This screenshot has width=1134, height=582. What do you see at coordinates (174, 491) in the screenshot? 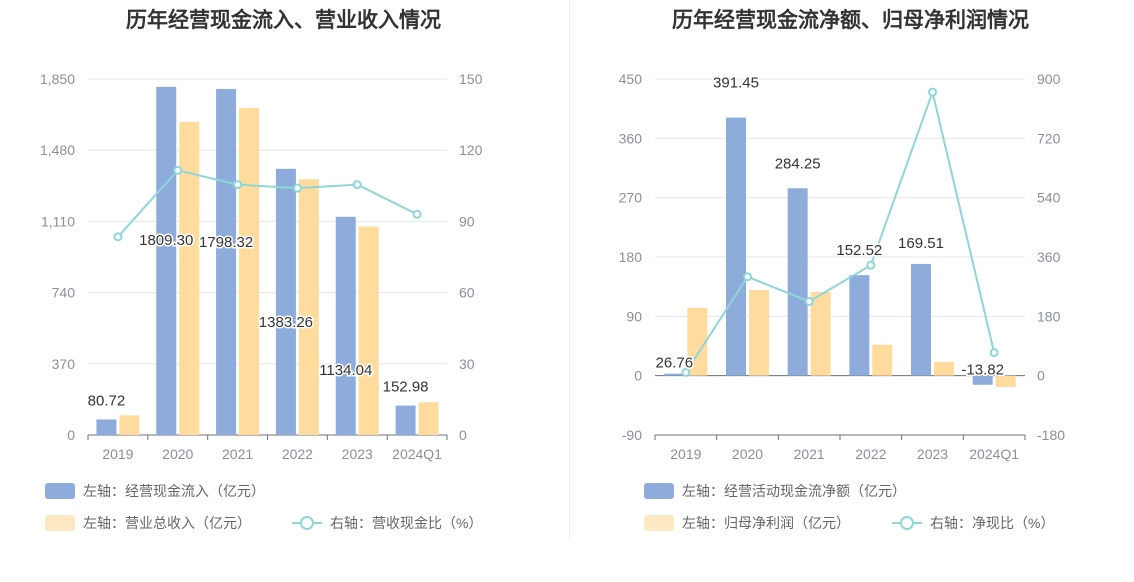
I see `legend-label: 左轴：经营现金流入（亿元）` at bounding box center [174, 491].